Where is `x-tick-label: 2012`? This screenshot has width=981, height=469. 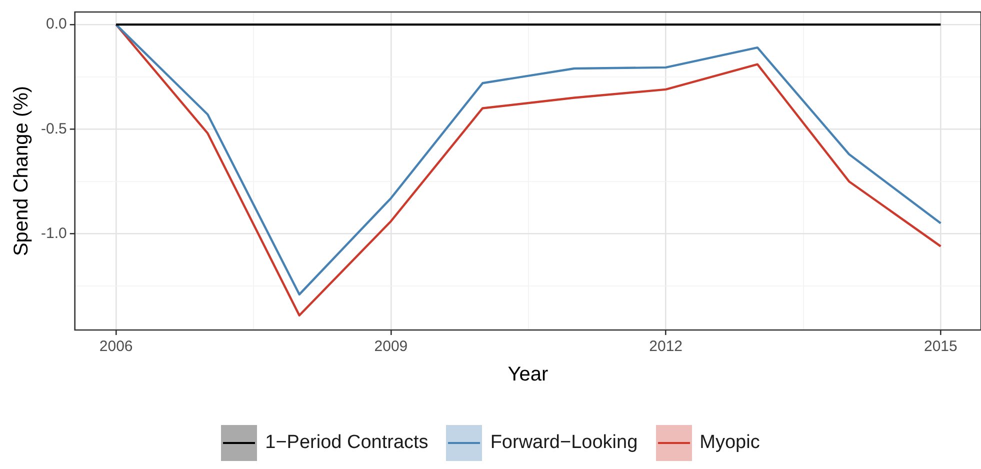 x-tick-label: 2012 is located at coordinates (666, 347).